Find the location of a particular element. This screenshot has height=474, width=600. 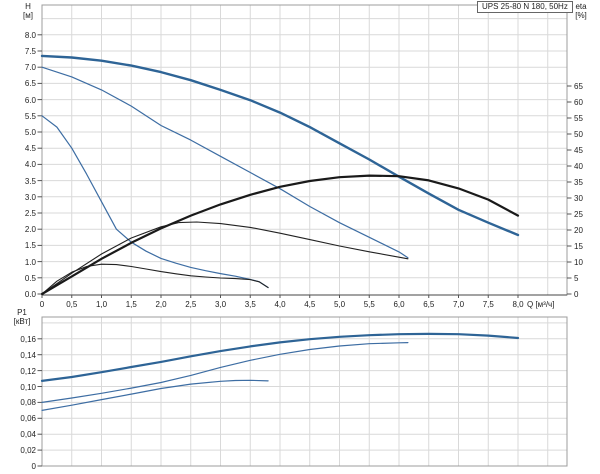

eta-axis-symbol: eta is located at coordinates (581, 6).